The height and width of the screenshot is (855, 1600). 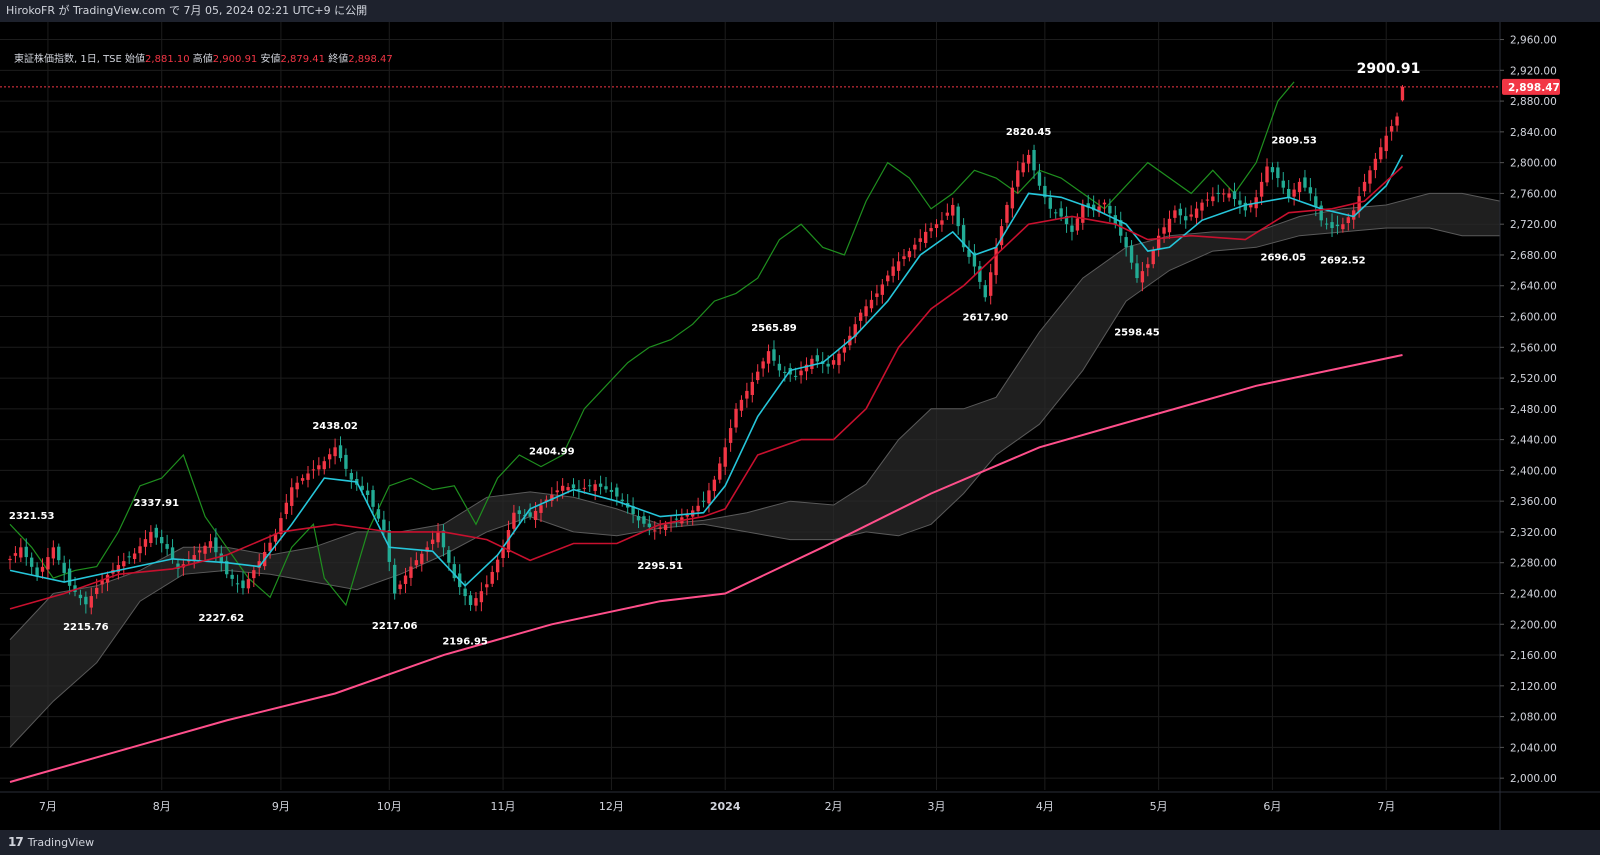 I want to click on tradingview-brand: 17 TradingView, so click(x=51, y=842).